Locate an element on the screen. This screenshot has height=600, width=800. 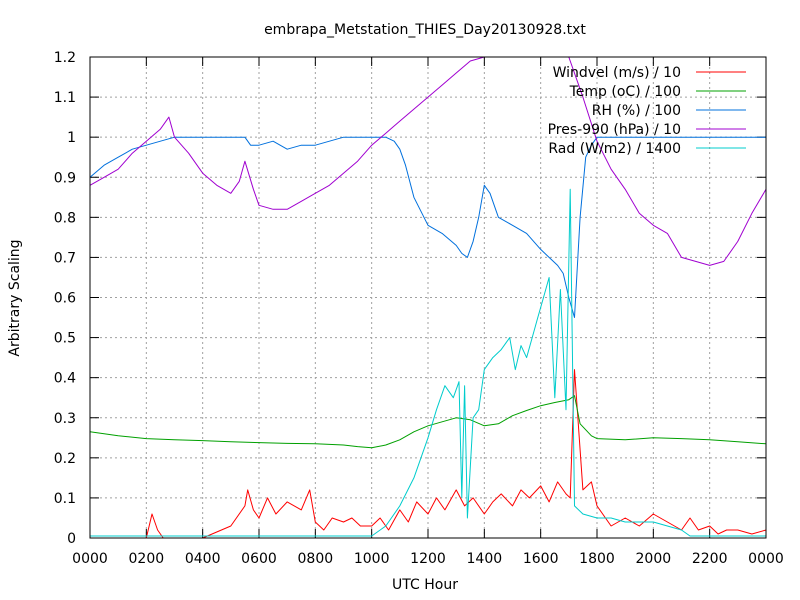
y-tick-label: 0.6 is located at coordinates (65, 299).